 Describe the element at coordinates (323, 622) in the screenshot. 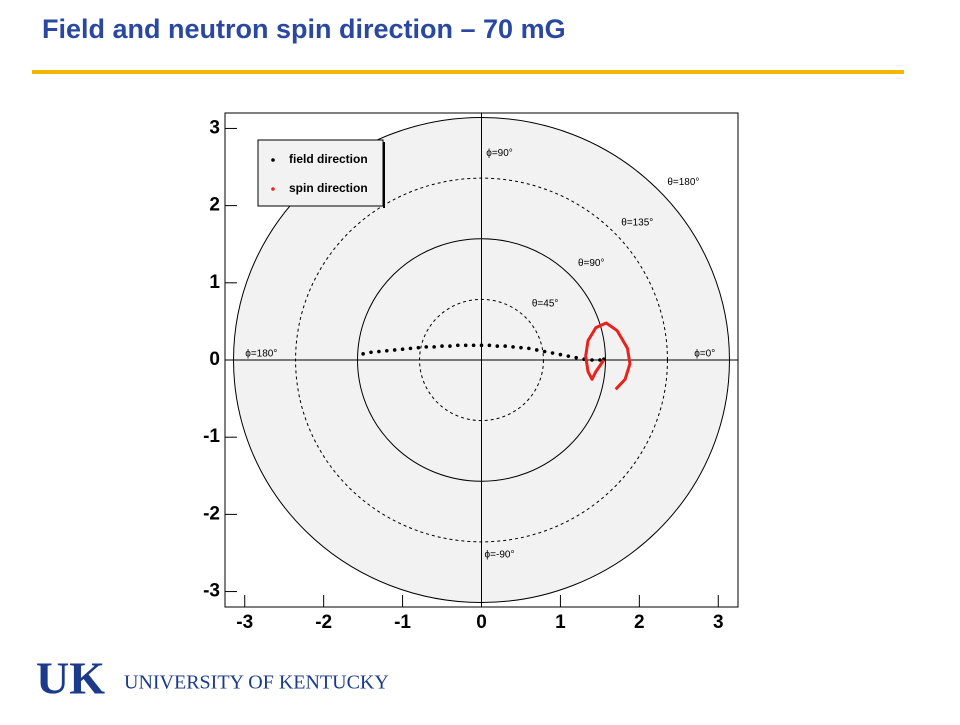

I see `x-tick-label: -2` at that location.